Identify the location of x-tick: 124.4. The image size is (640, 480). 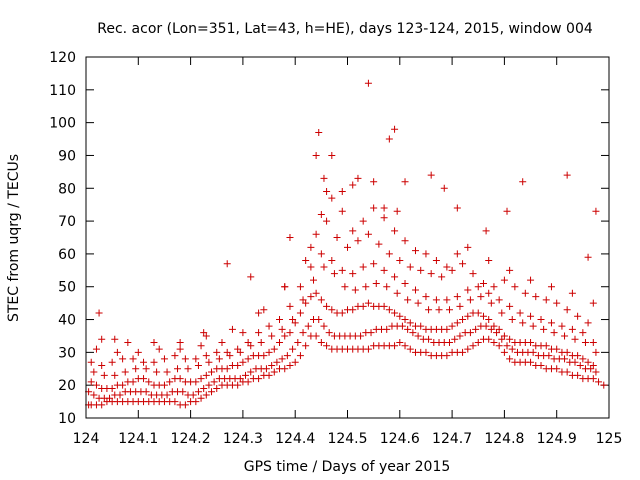
(295, 252).